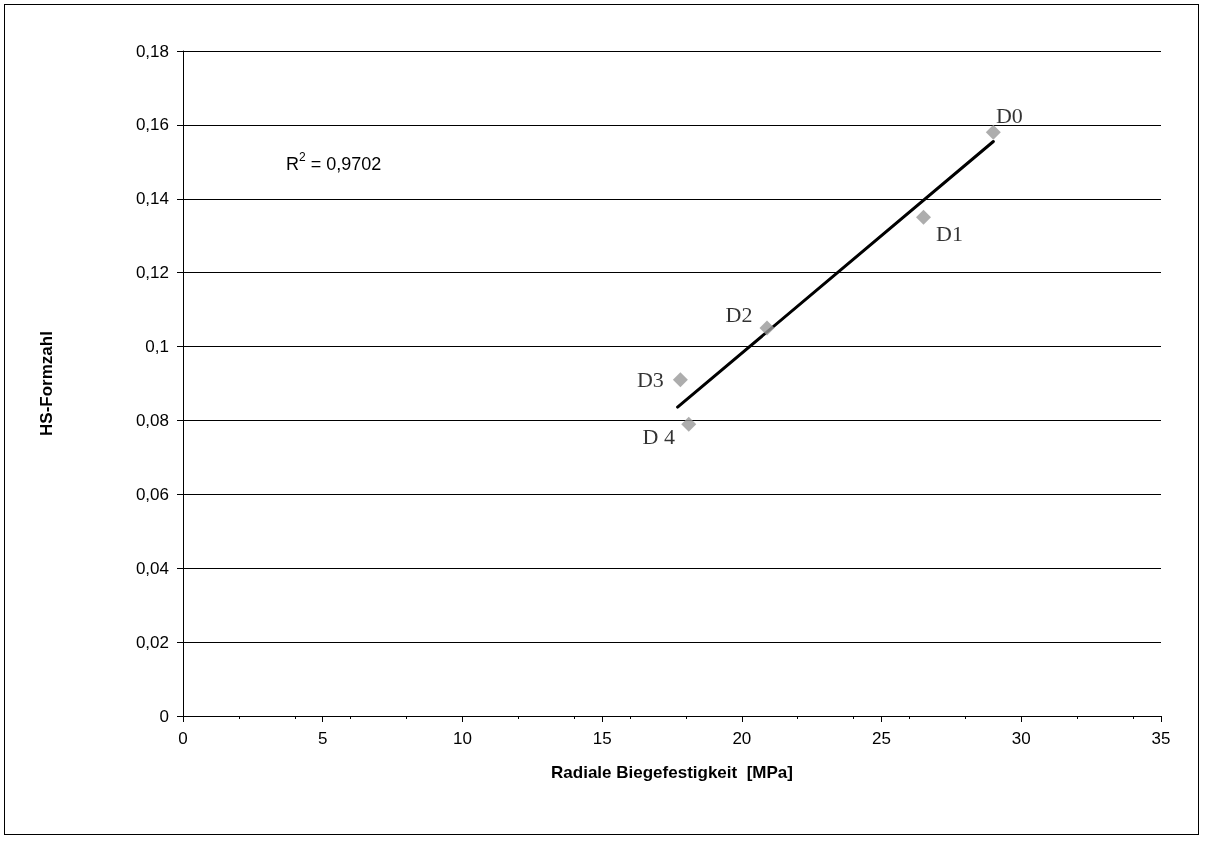  What do you see at coordinates (650, 380) in the screenshot?
I see `data-label: D3` at bounding box center [650, 380].